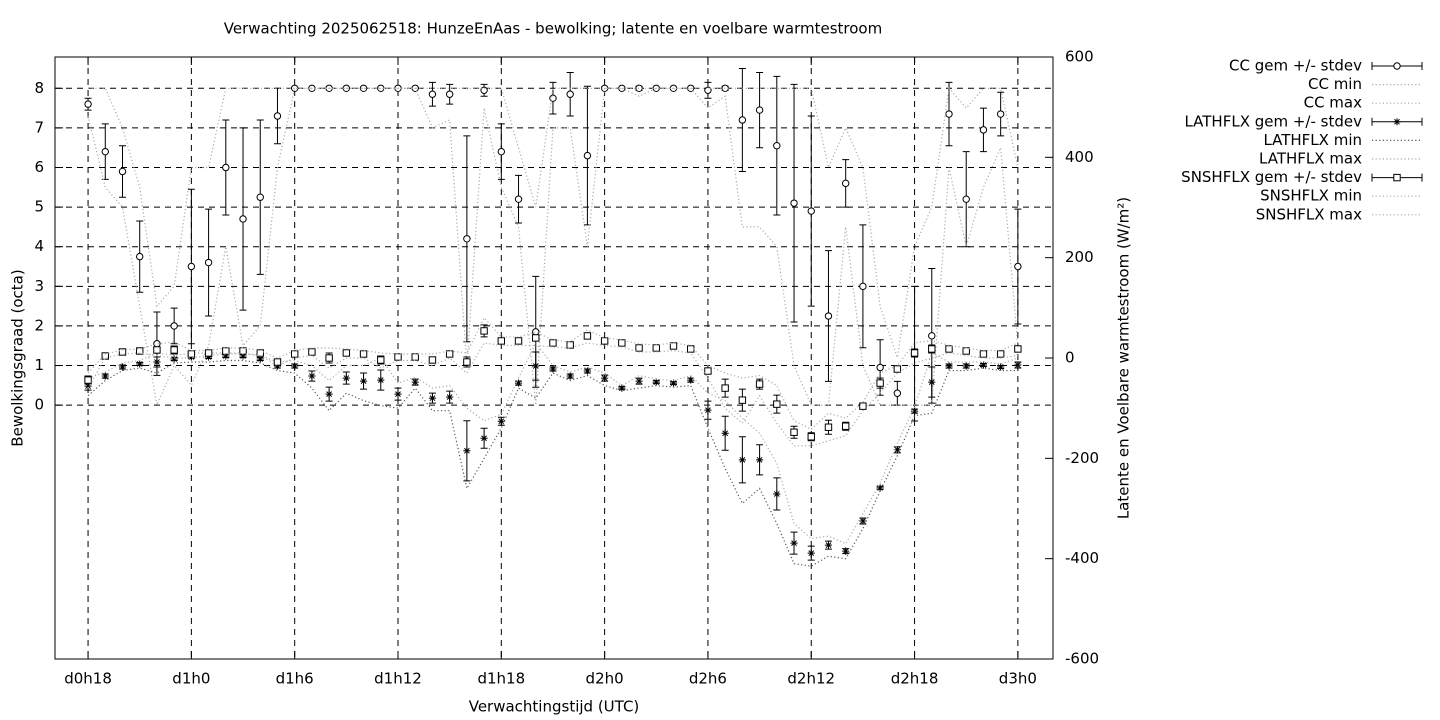 The image size is (1440, 720). I want to click on y2-axis-label: Latente en Voelbare warmtestroom (W/m²), so click(1124, 358).